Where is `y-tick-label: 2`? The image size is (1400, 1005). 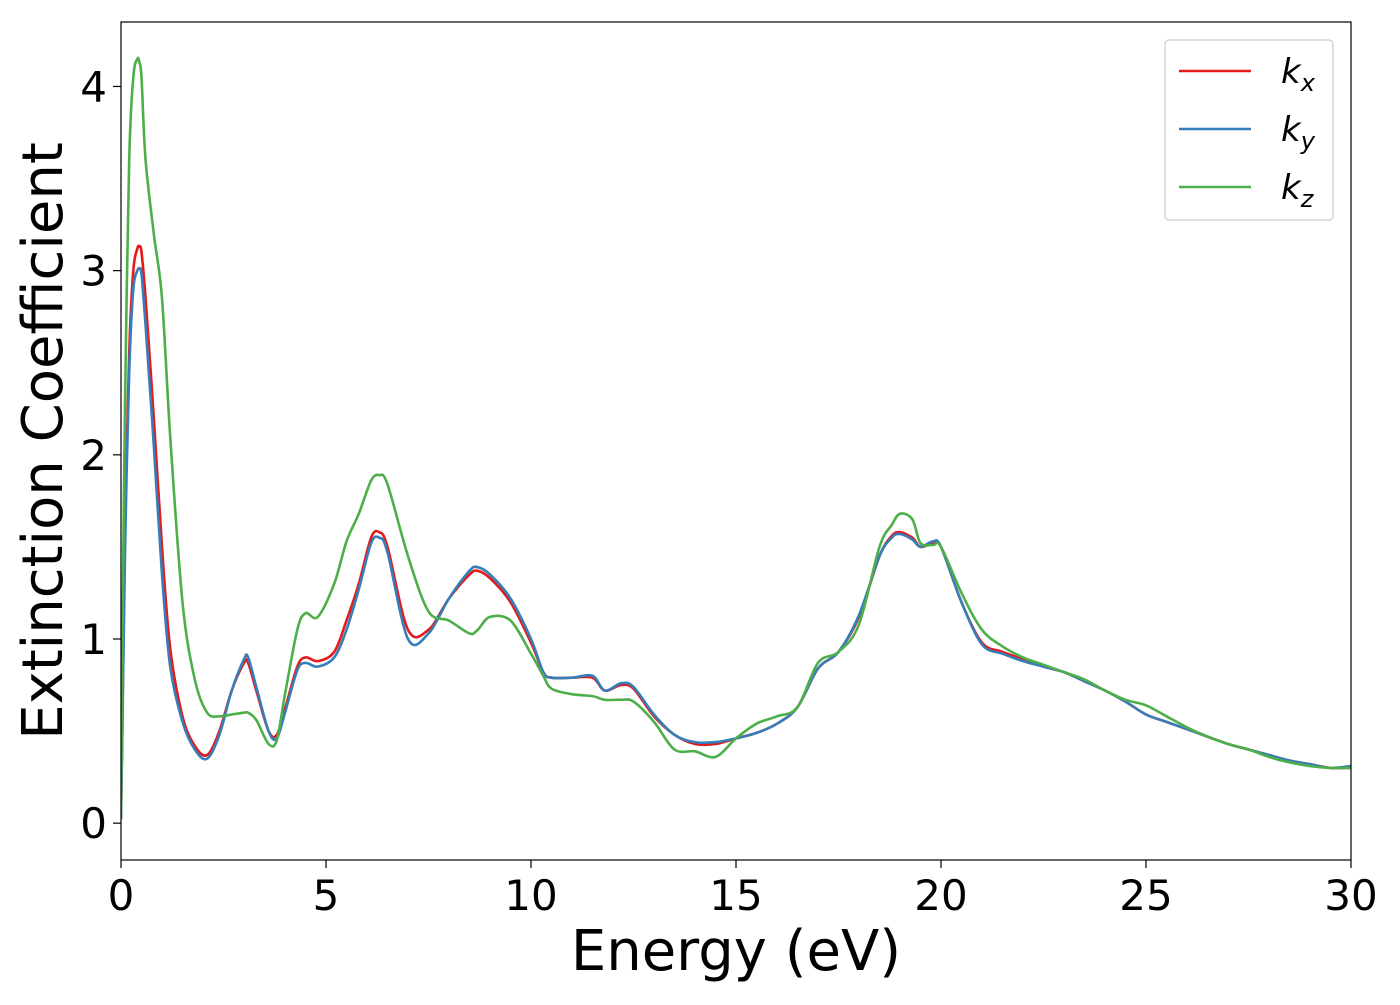 y-tick-label: 2 is located at coordinates (93, 455).